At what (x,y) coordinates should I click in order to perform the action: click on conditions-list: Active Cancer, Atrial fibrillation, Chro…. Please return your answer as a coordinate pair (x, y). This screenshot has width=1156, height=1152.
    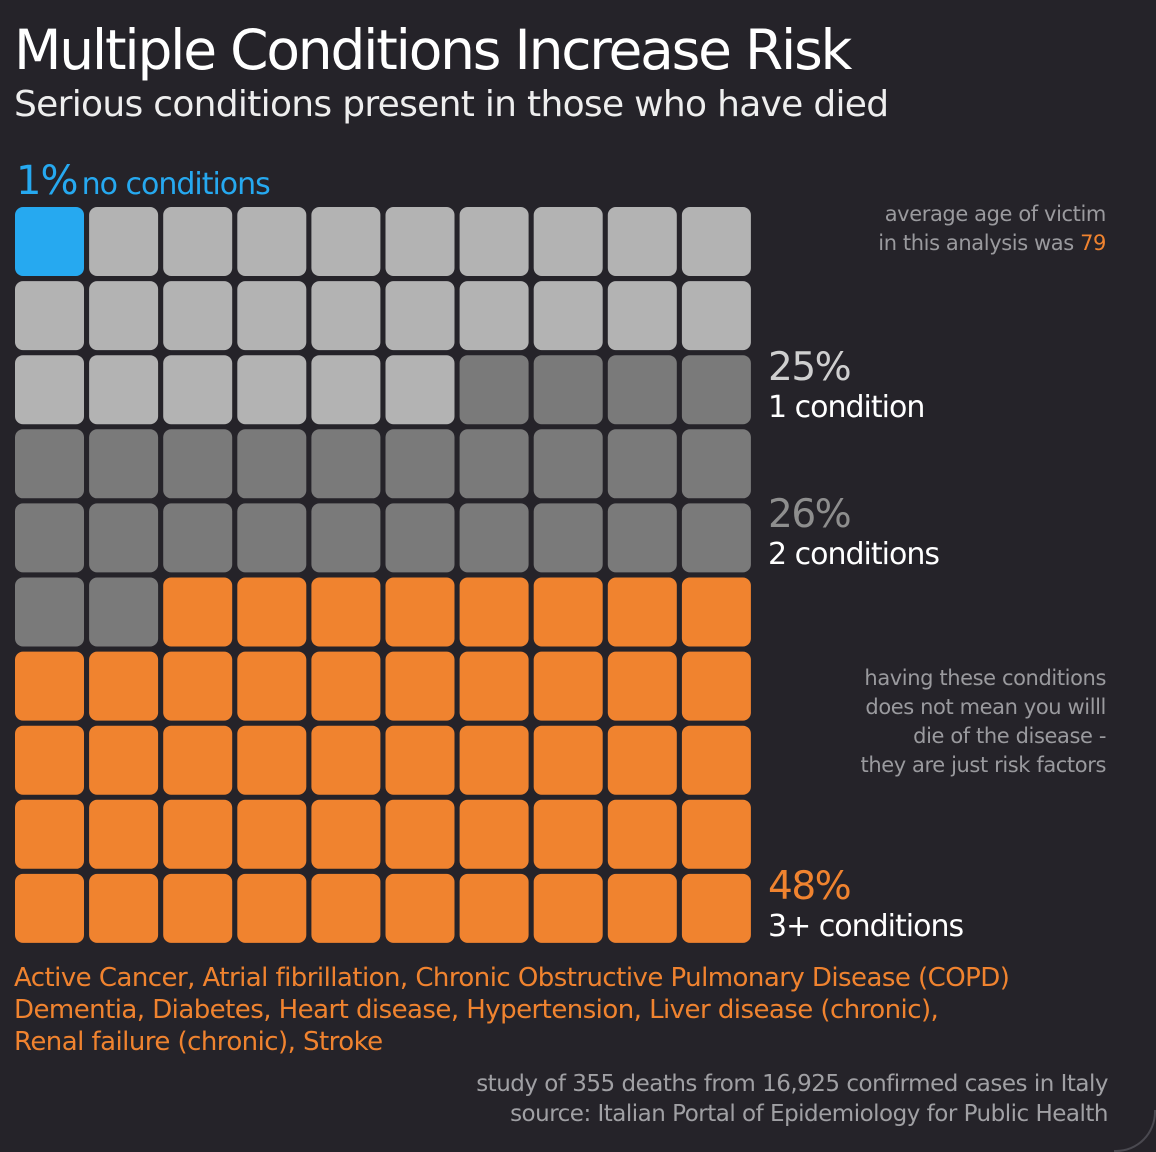
    Looking at the image, I should click on (569, 1010).